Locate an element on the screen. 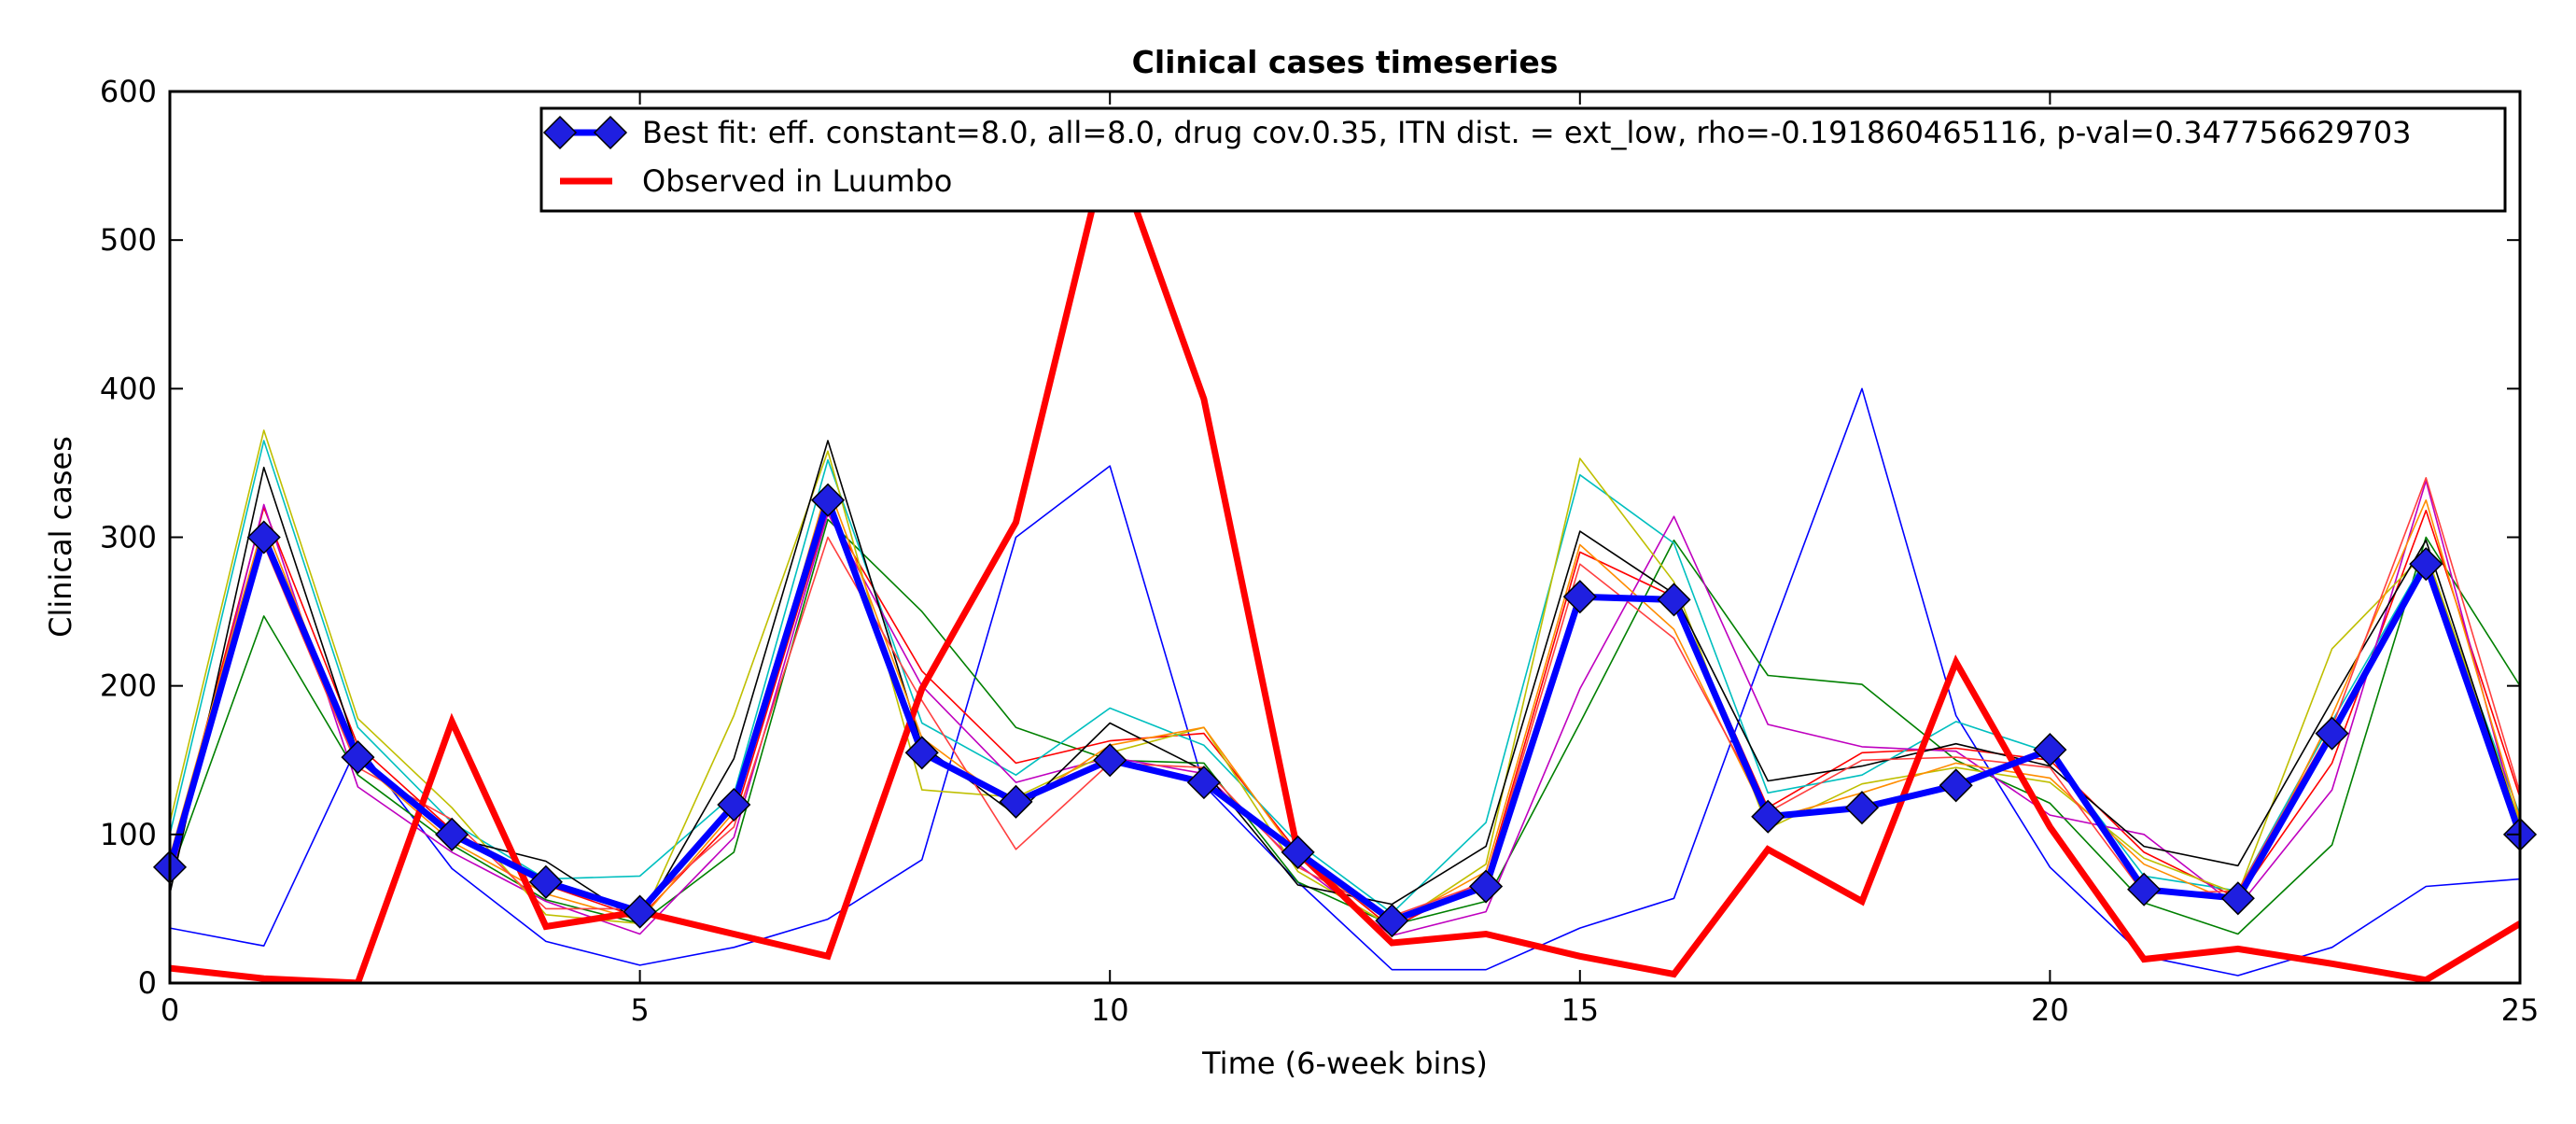 The width and height of the screenshot is (2576, 1124). y-tick-label-300: 300 is located at coordinates (128, 537).